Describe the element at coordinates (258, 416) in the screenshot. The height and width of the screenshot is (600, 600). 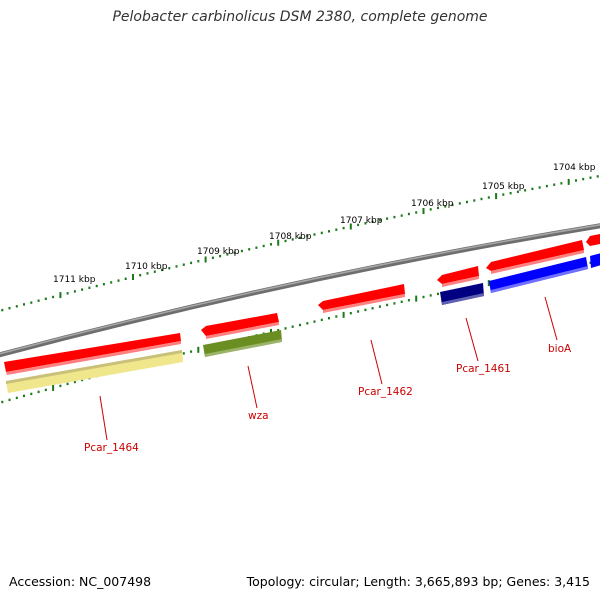
I see `gene-label-wza: wza` at that location.